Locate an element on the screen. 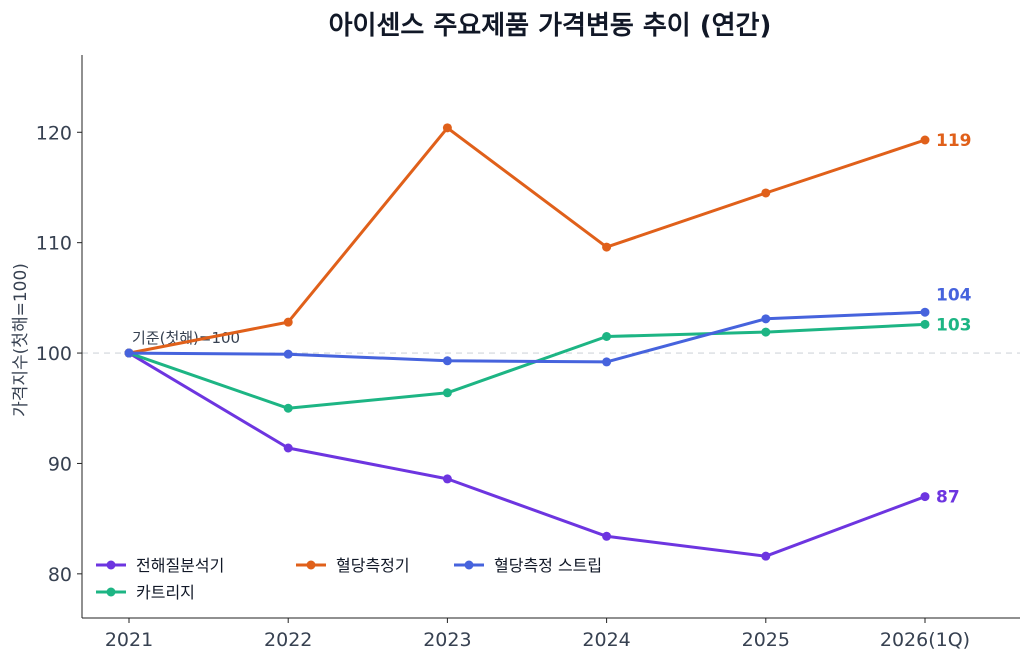 Image resolution: width=1030 pixels, height=660 pixels. x-tick-label: 2021 is located at coordinates (129, 640).